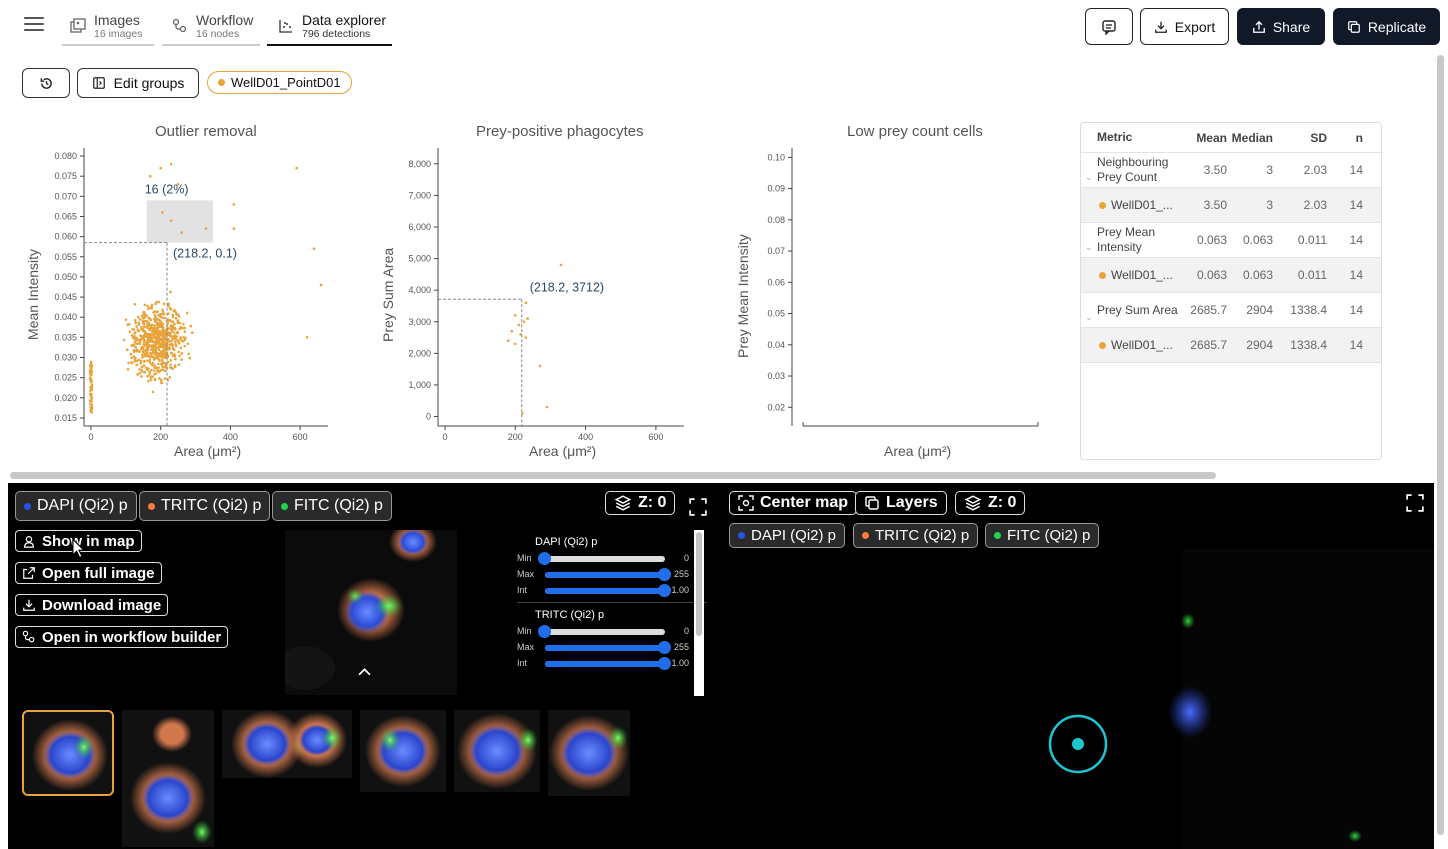 Image resolution: width=1448 pixels, height=849 pixels. What do you see at coordinates (1203, 275) in the screenshot?
I see `metrics-cell-mean: 0.063` at bounding box center [1203, 275].